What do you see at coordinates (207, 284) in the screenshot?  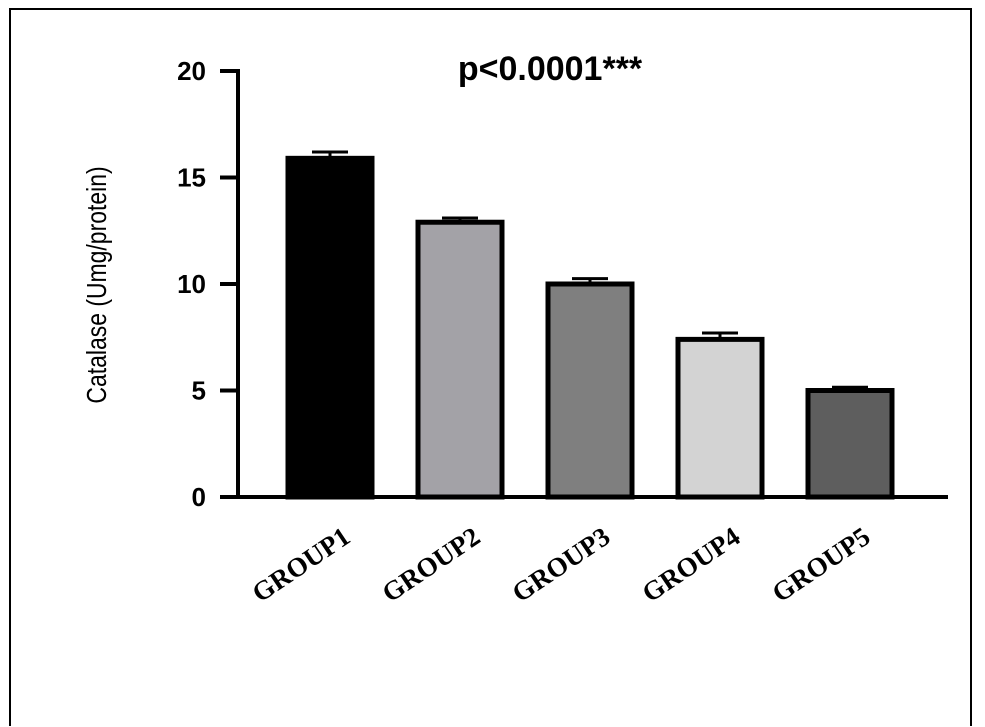 I see `y-ticks-group: 0 5 10 15 20` at bounding box center [207, 284].